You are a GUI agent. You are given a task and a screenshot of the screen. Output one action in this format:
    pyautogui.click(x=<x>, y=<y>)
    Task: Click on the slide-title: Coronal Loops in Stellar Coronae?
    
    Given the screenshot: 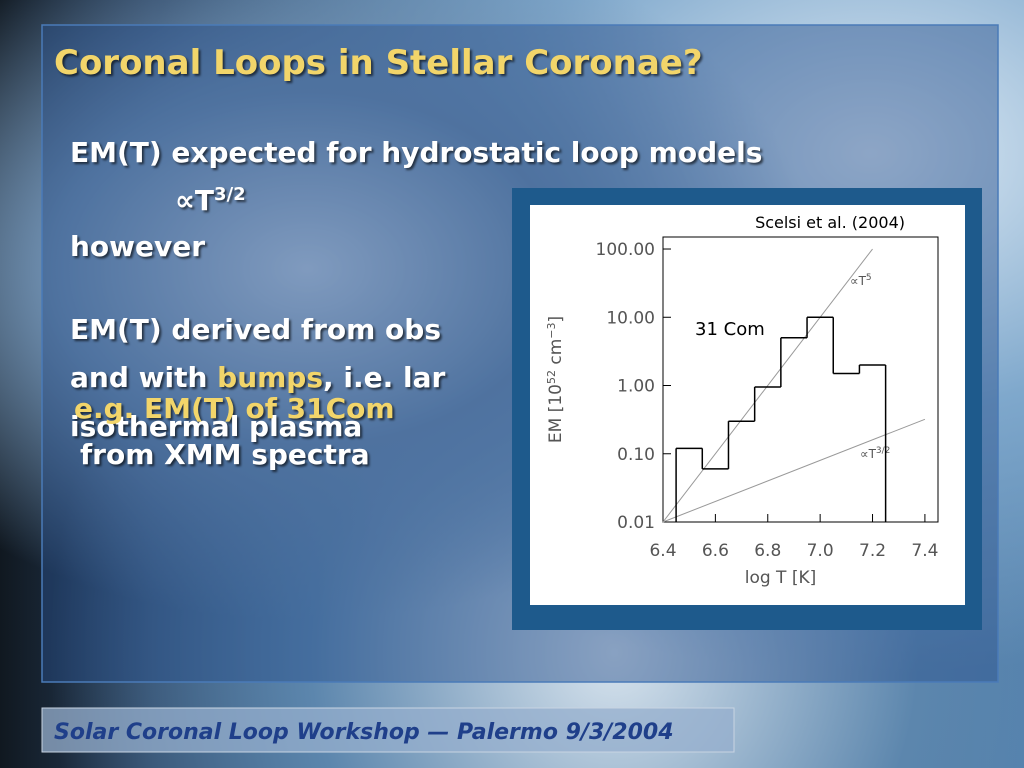 What is the action you would take?
    pyautogui.click(x=378, y=63)
    